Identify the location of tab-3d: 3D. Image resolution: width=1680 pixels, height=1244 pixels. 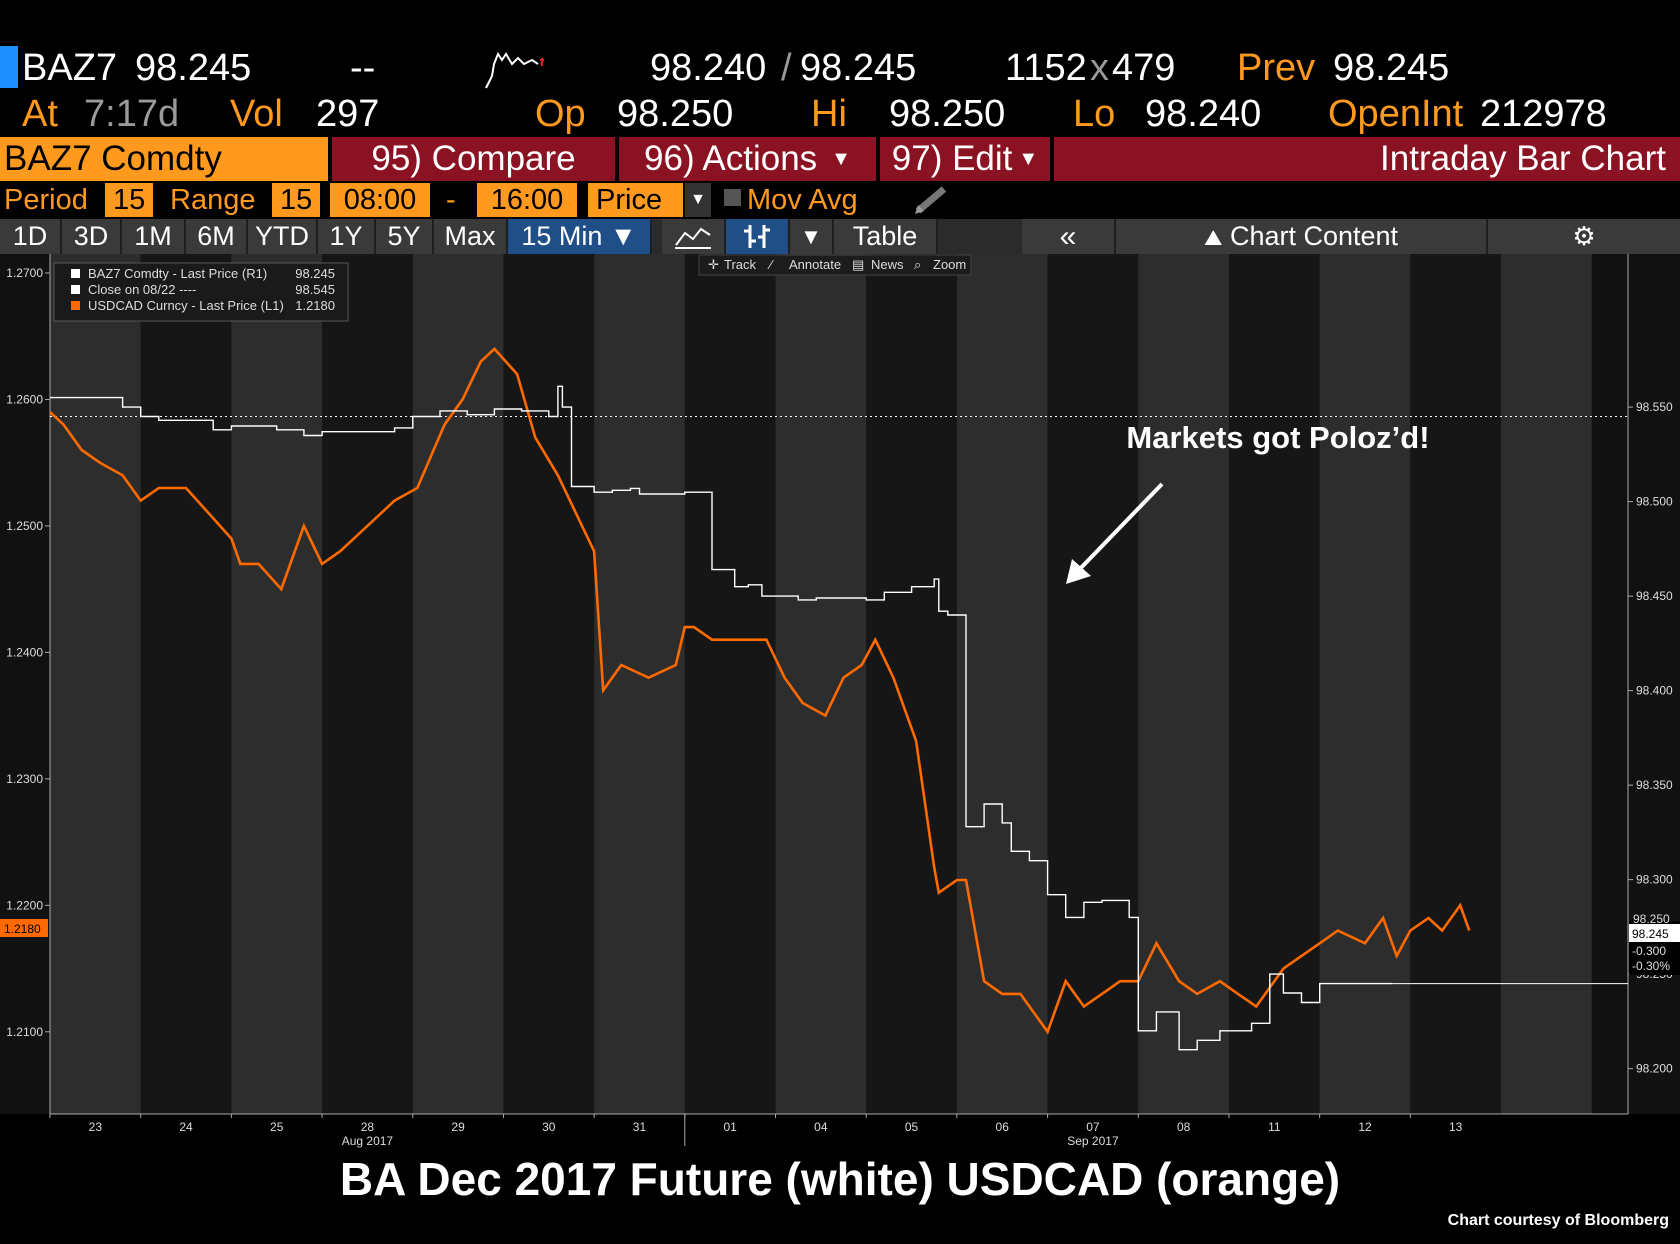
(92, 236).